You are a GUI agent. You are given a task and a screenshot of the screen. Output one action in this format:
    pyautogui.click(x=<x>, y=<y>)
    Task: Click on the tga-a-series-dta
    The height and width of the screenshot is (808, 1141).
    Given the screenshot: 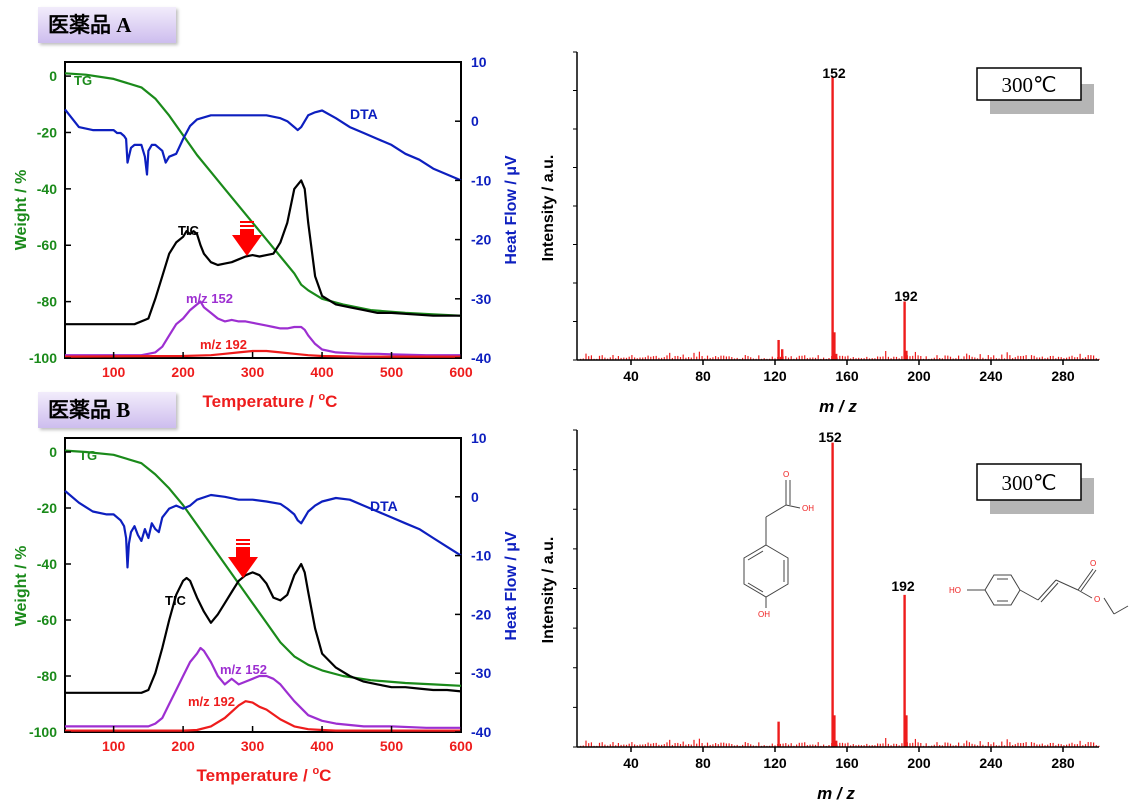 What is the action you would take?
    pyautogui.click(x=263, y=145)
    